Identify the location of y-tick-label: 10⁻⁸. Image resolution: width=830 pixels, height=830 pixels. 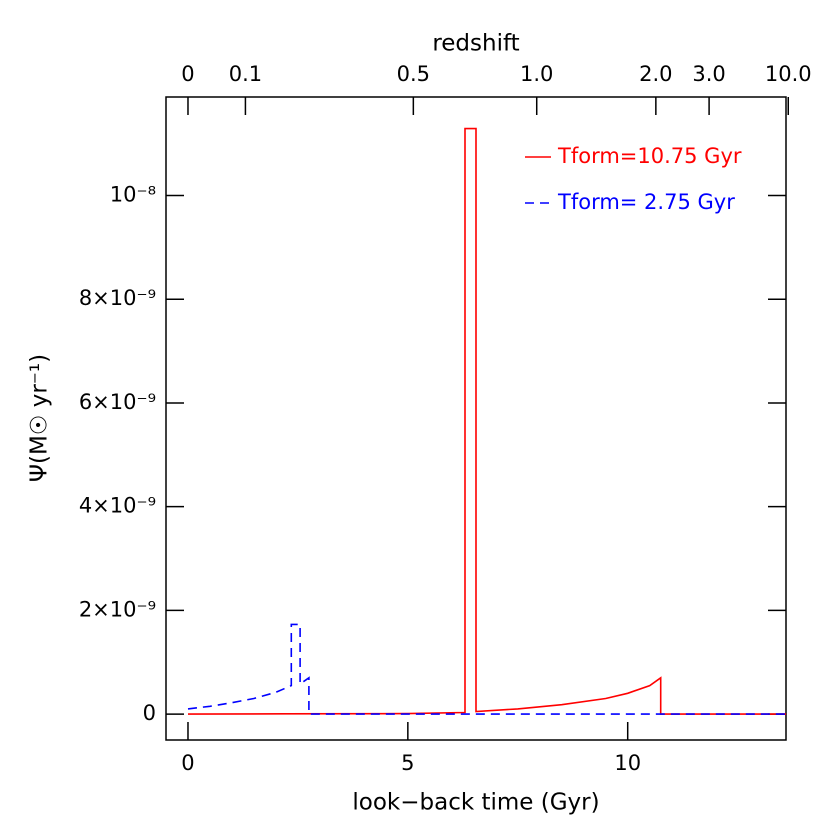
(133, 195).